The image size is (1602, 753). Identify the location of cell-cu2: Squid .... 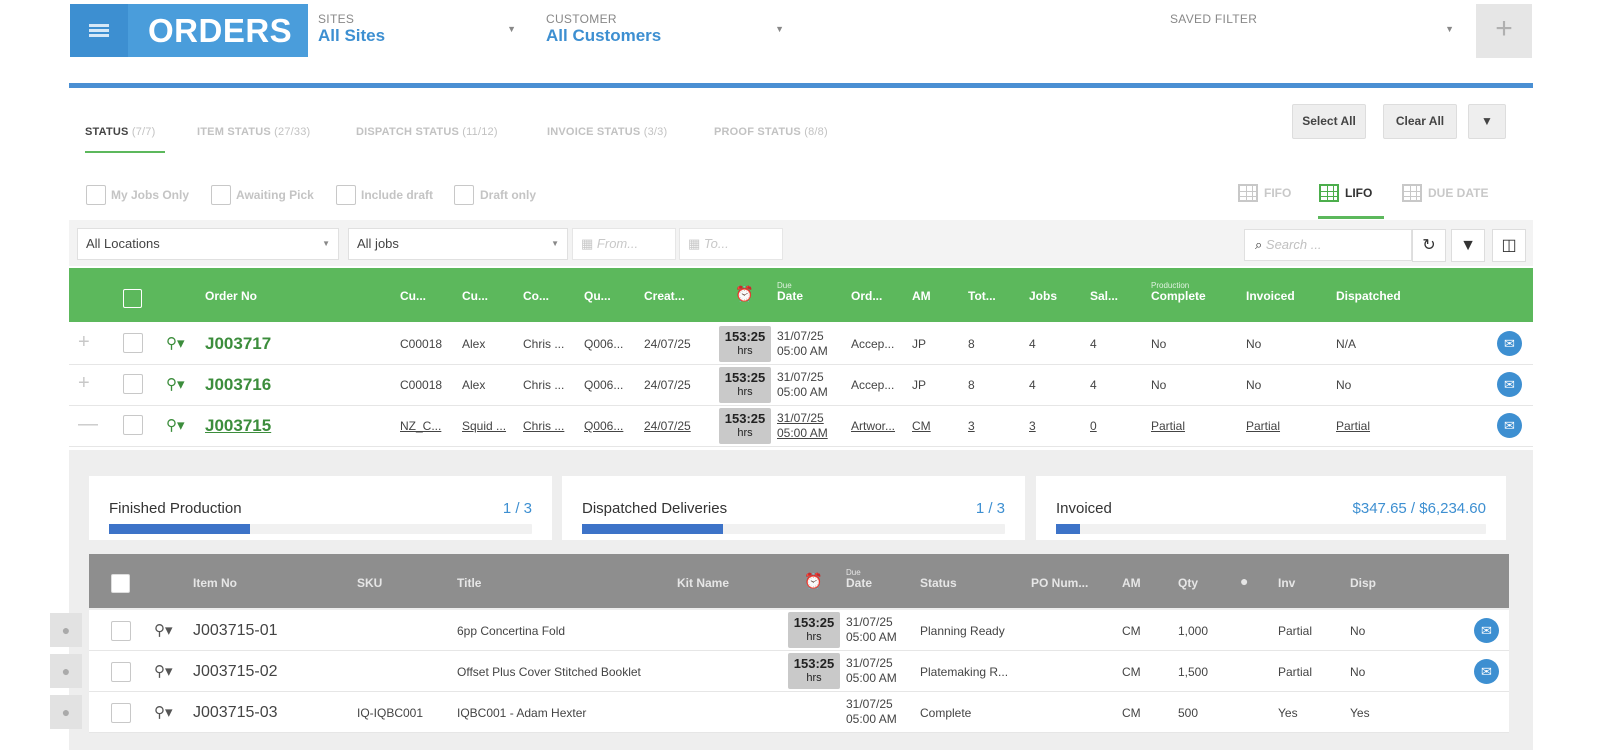
(484, 426).